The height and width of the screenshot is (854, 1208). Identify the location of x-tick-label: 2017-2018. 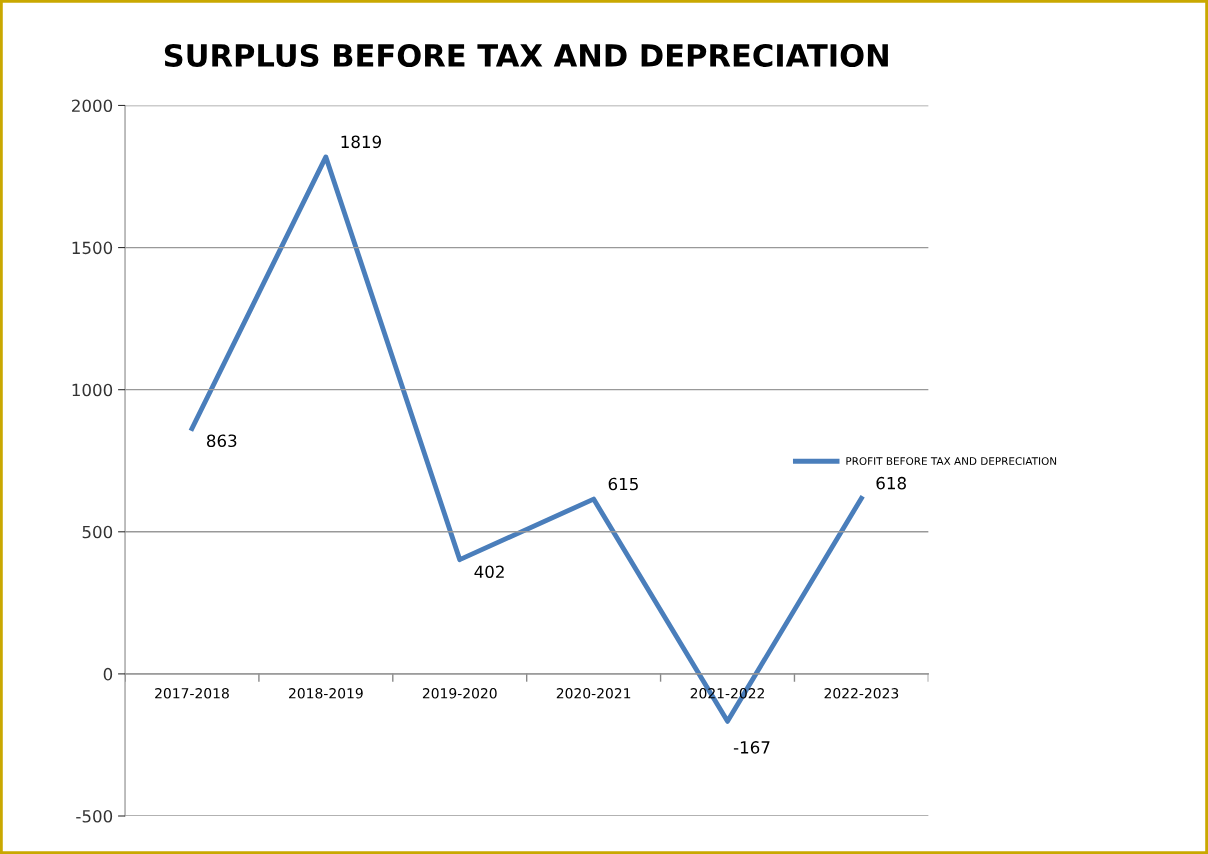
(192, 693).